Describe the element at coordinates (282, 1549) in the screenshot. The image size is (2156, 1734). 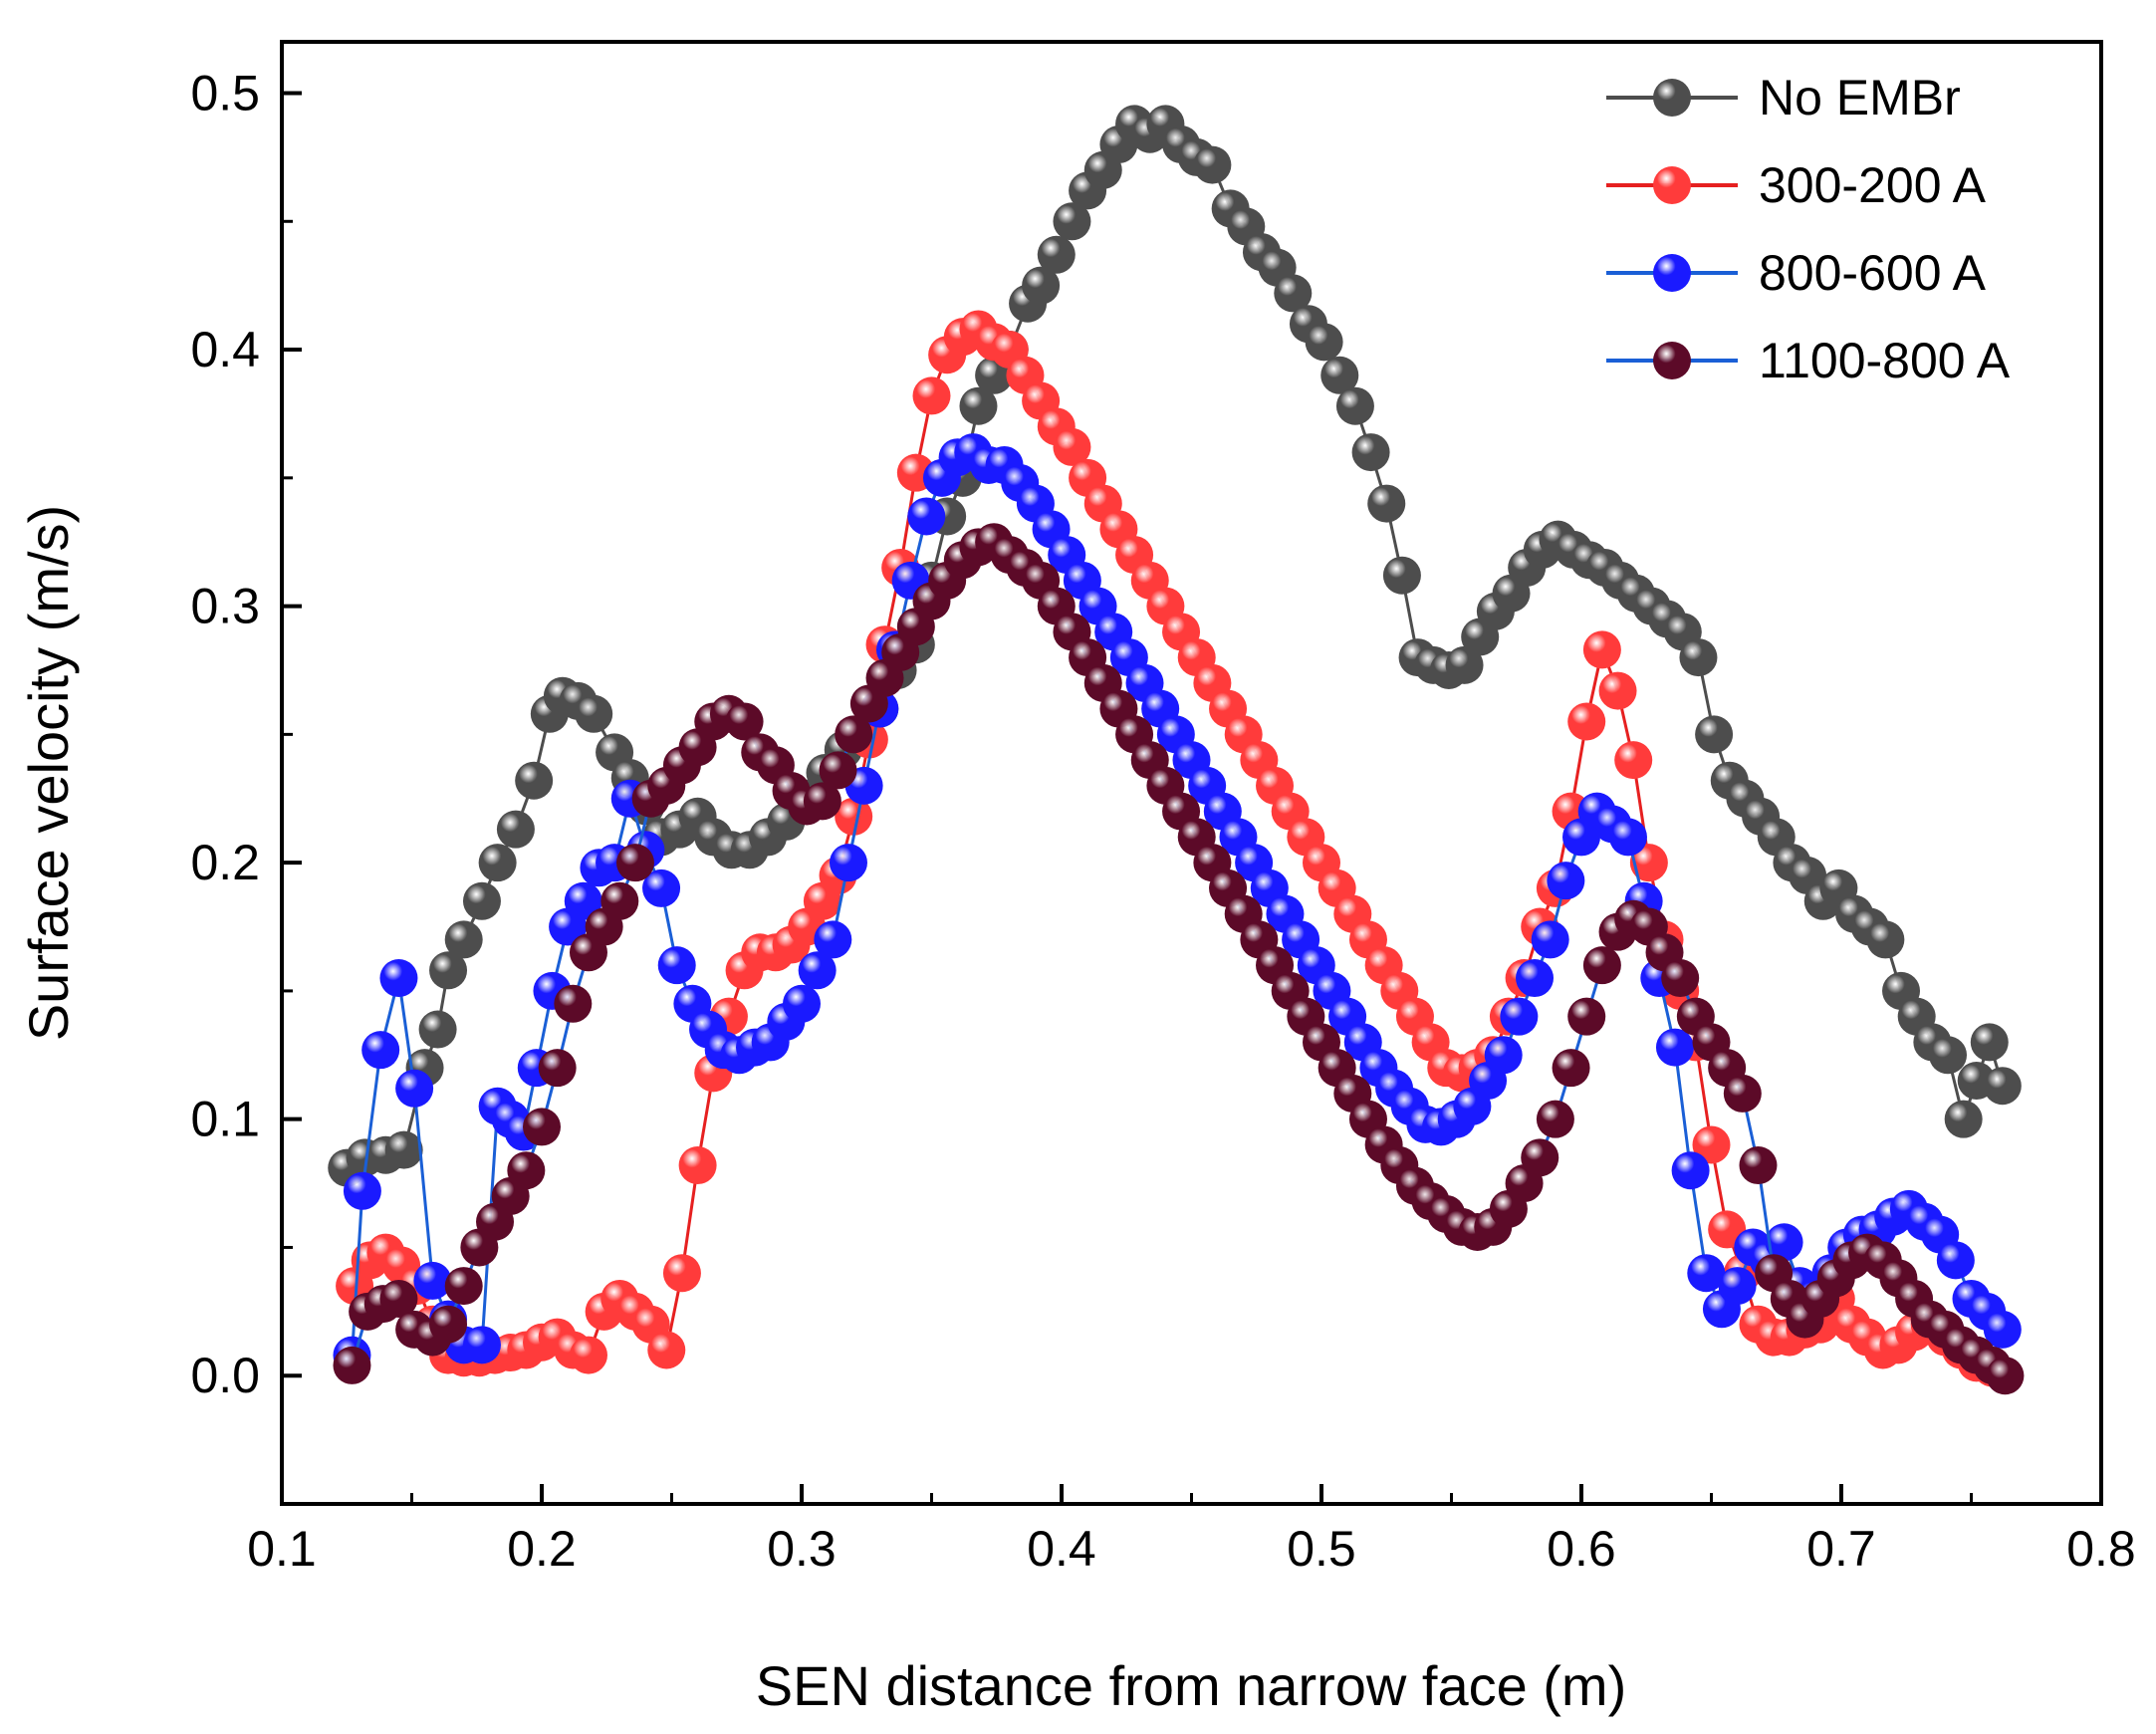
I see `x-tick-label: 0.1` at that location.